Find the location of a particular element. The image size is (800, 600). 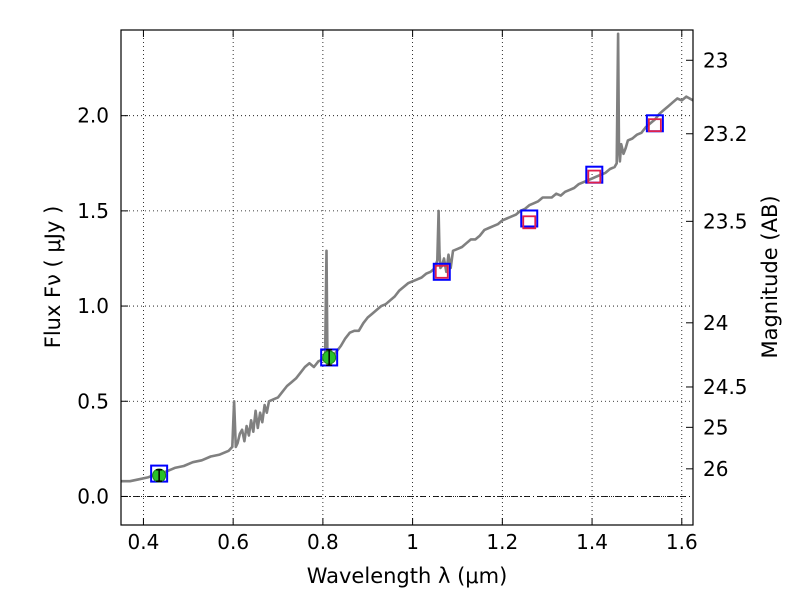

y2-tick-label: 23.2 is located at coordinates (725, 134).